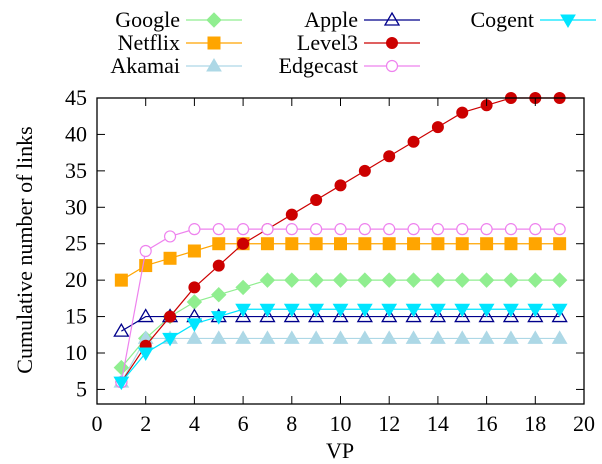 The image size is (602, 464). Describe the element at coordinates (340, 359) in the screenshot. I see `series-akamai` at that location.